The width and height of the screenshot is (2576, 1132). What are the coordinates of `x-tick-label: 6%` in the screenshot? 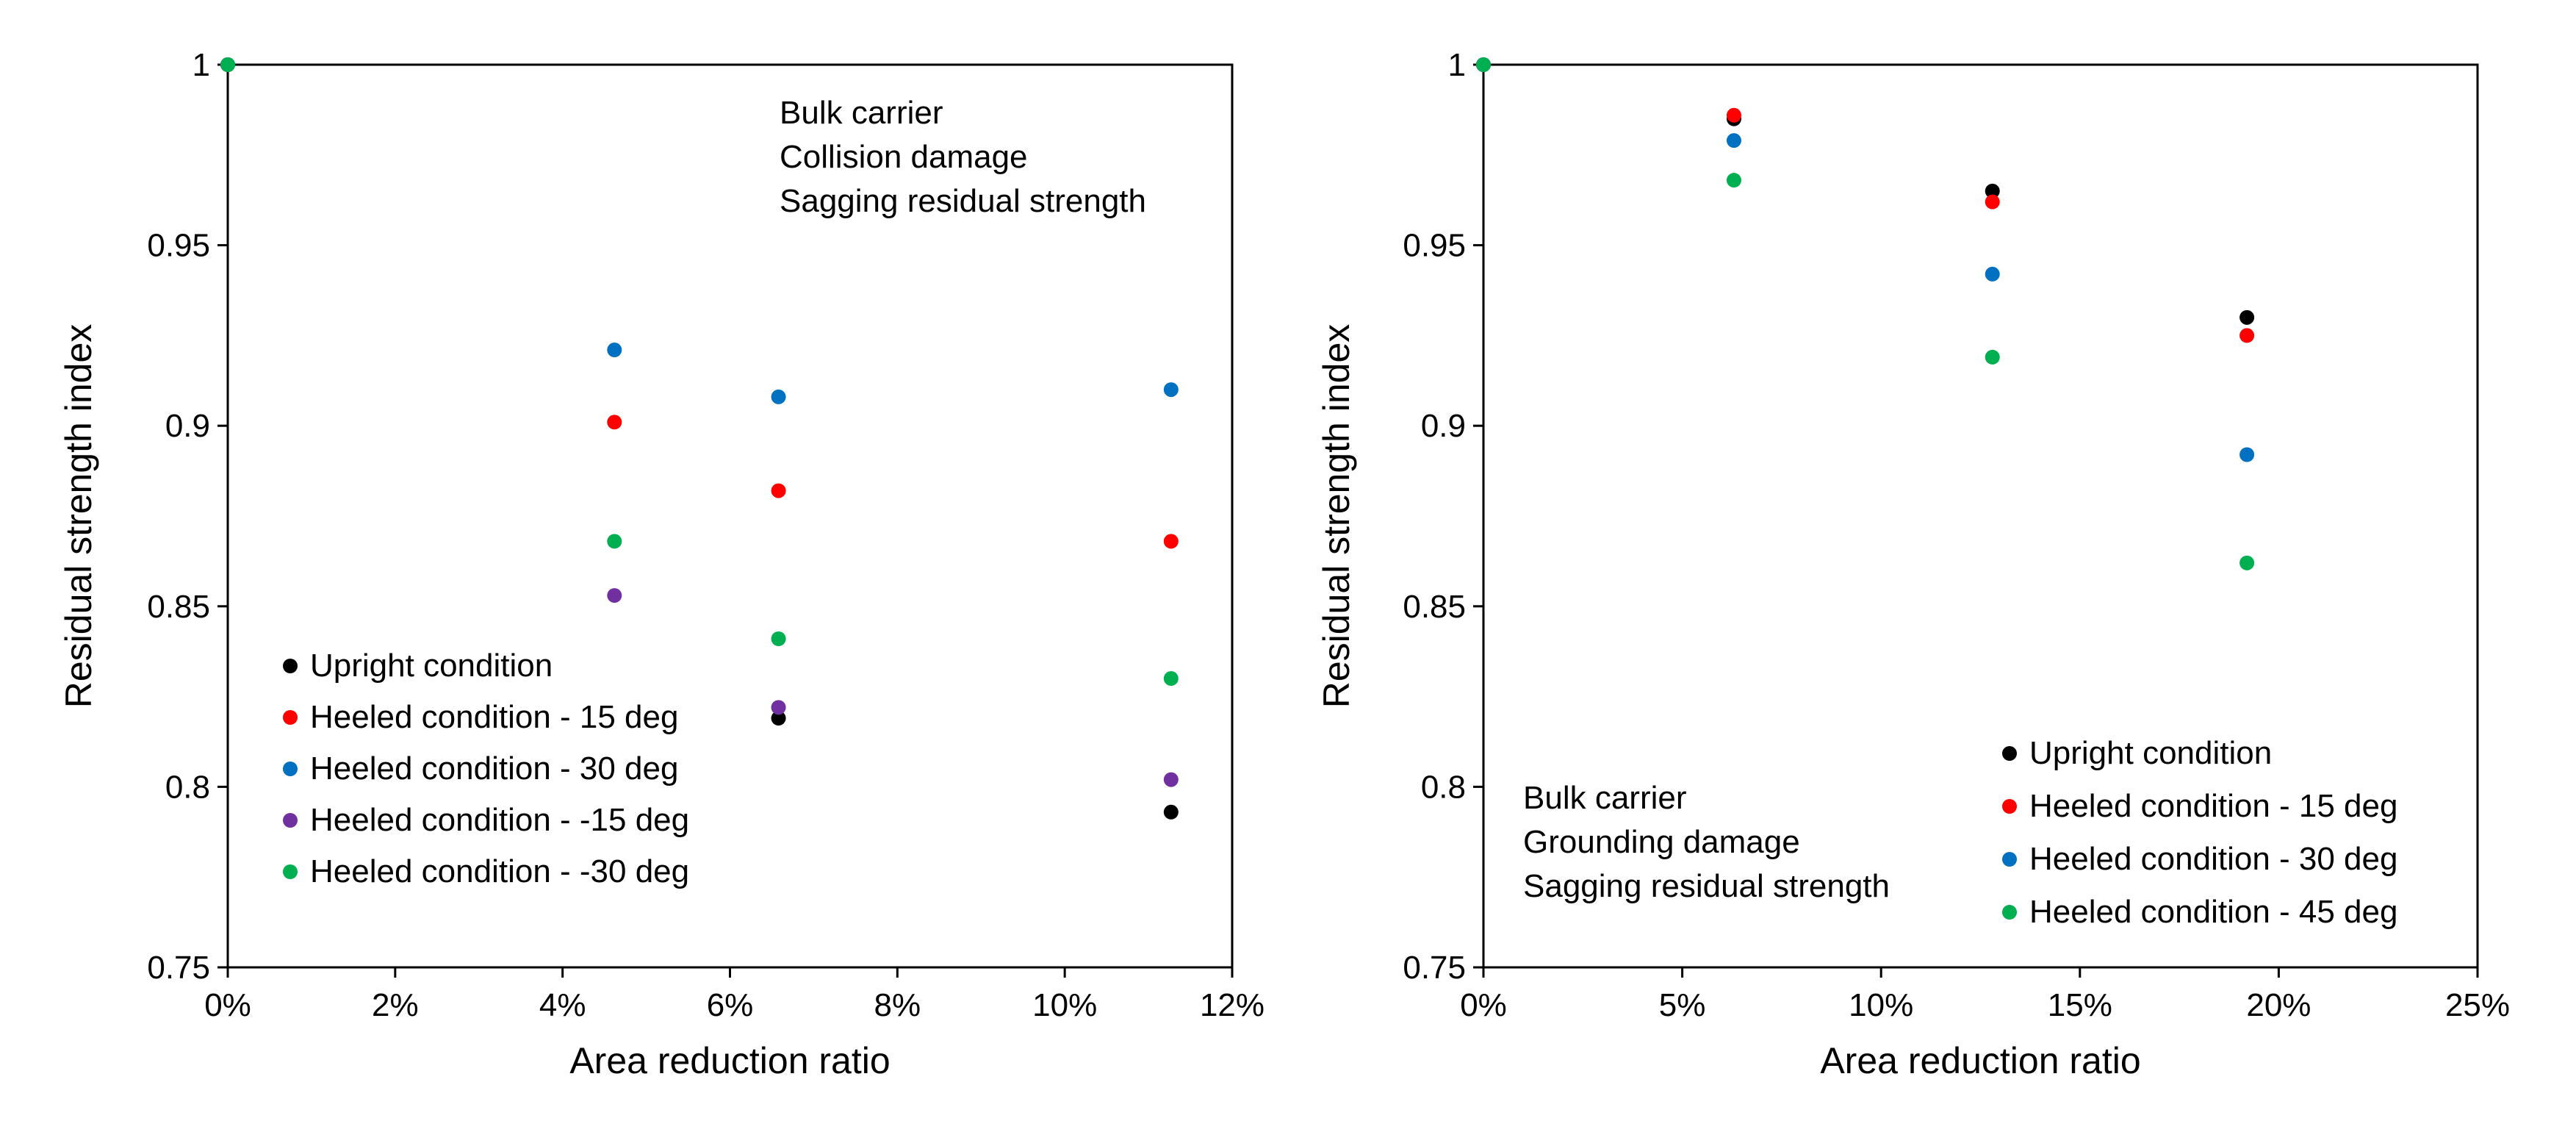 It's located at (730, 1005).